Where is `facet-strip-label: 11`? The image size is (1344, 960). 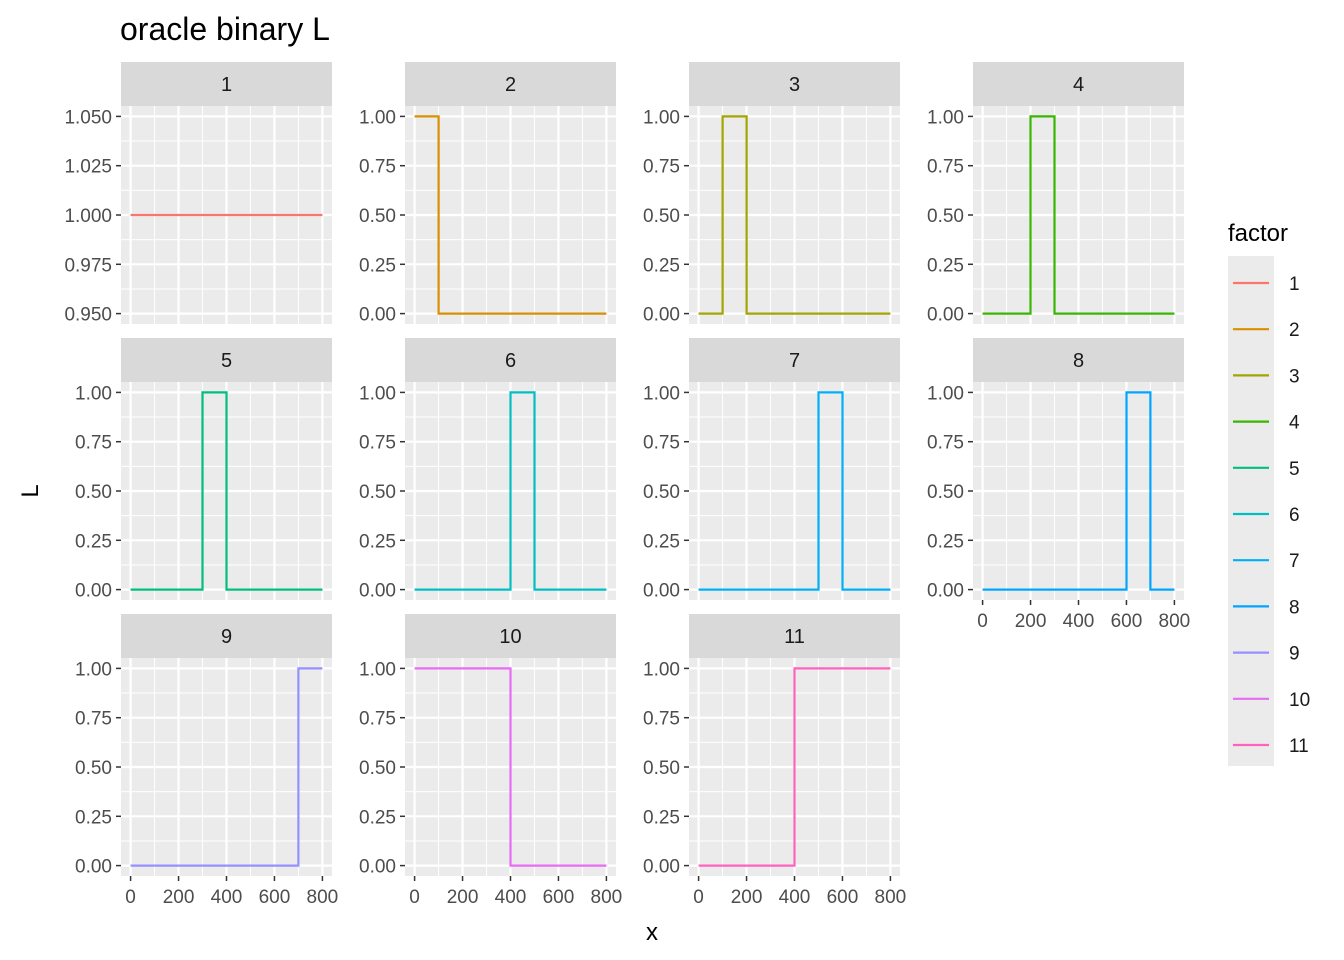 facet-strip-label: 11 is located at coordinates (794, 637).